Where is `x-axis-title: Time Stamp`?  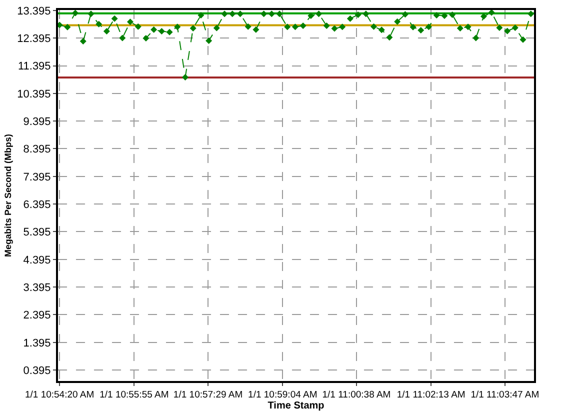 x-axis-title: Time Stamp is located at coordinates (296, 406).